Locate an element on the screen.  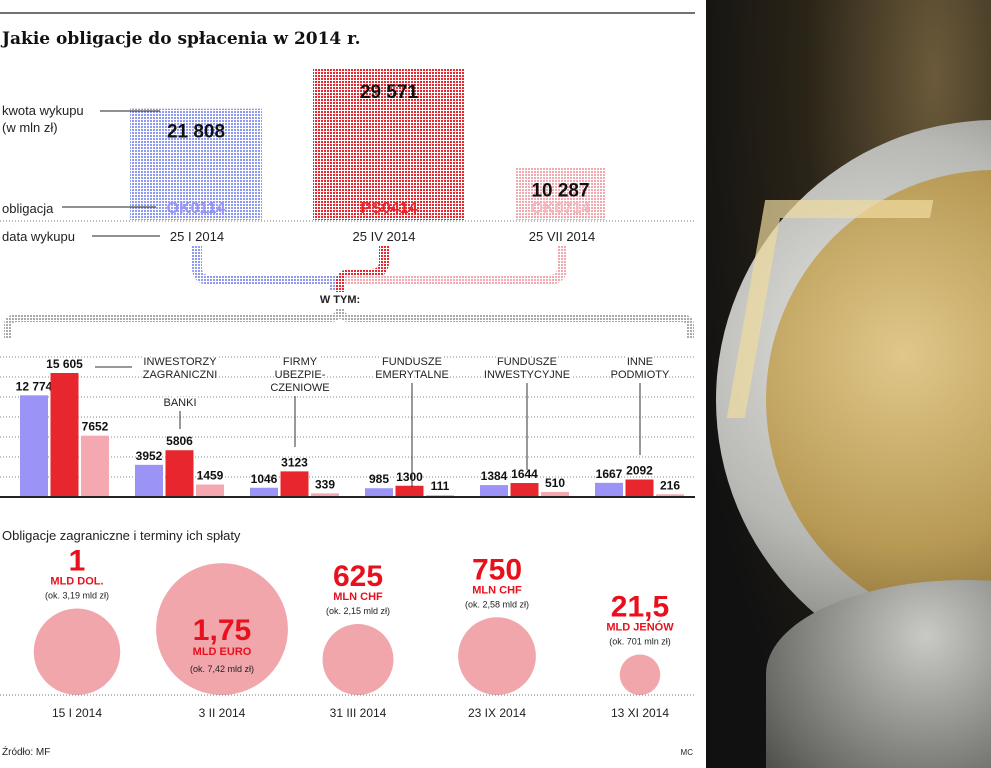
bond-date-label: 25 IV 2014 is located at coordinates (384, 236).